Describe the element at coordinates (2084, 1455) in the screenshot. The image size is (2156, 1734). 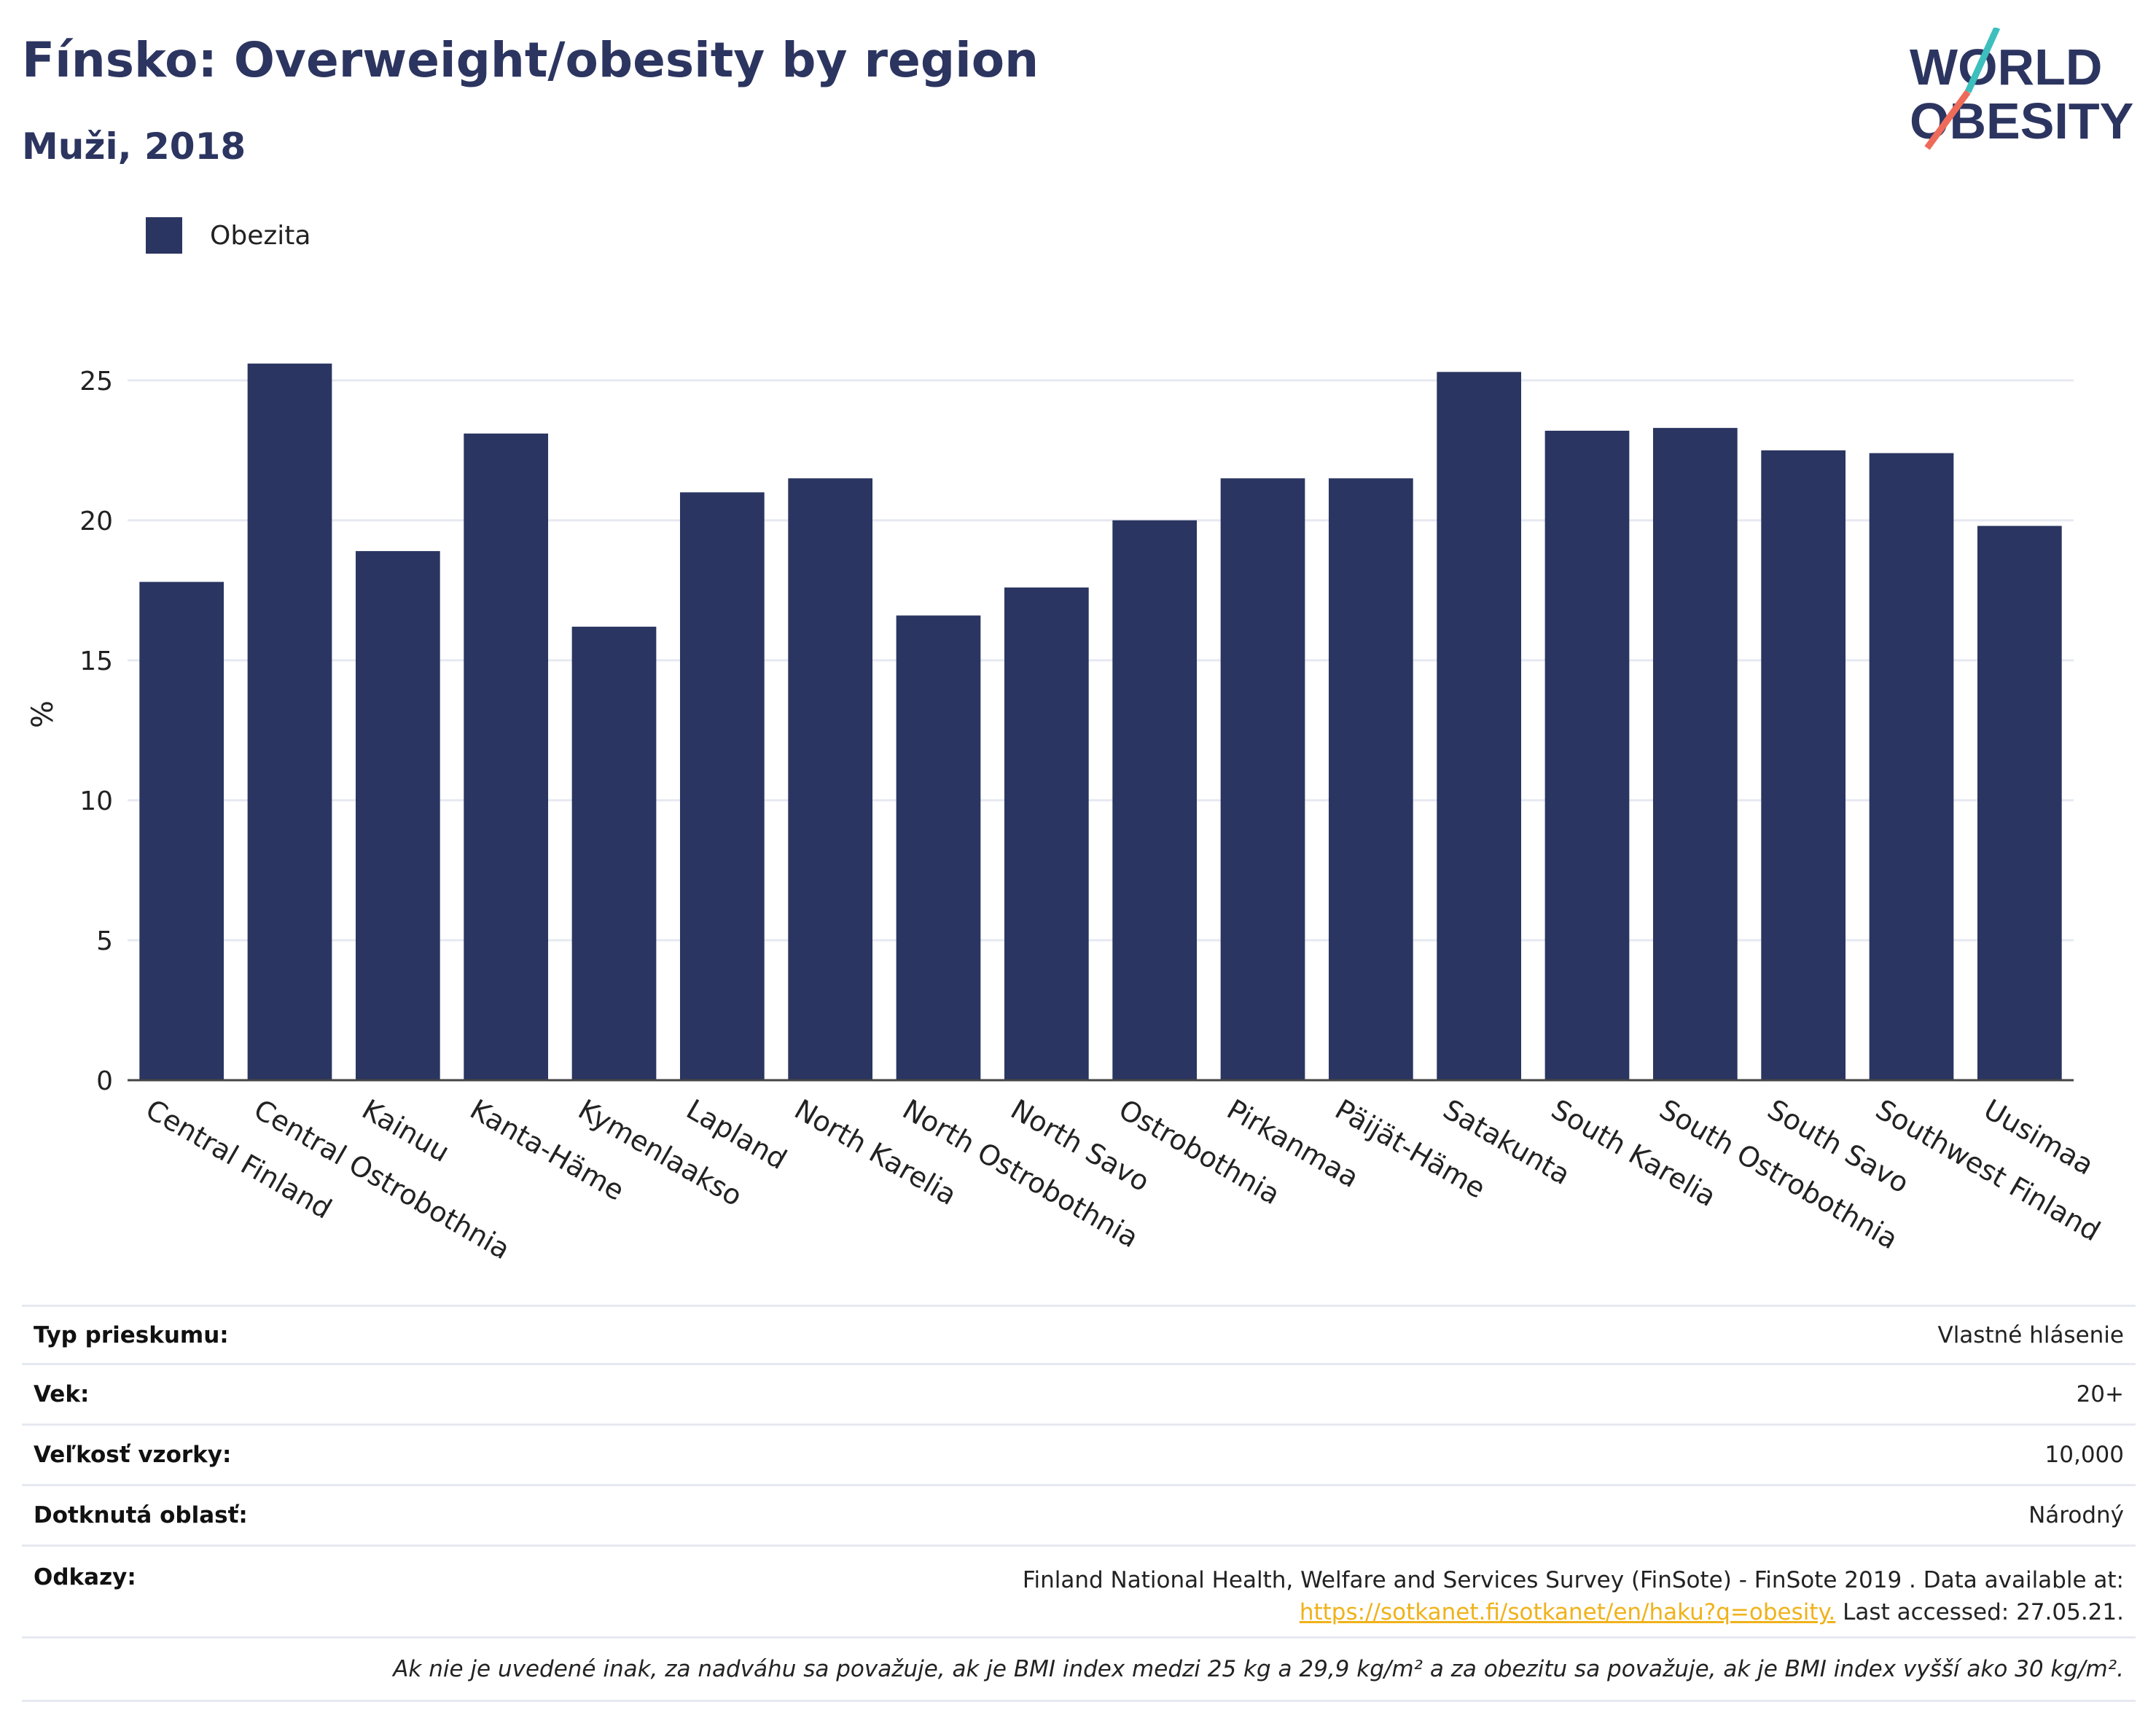
I see `sample-size-value: 10,000` at that location.